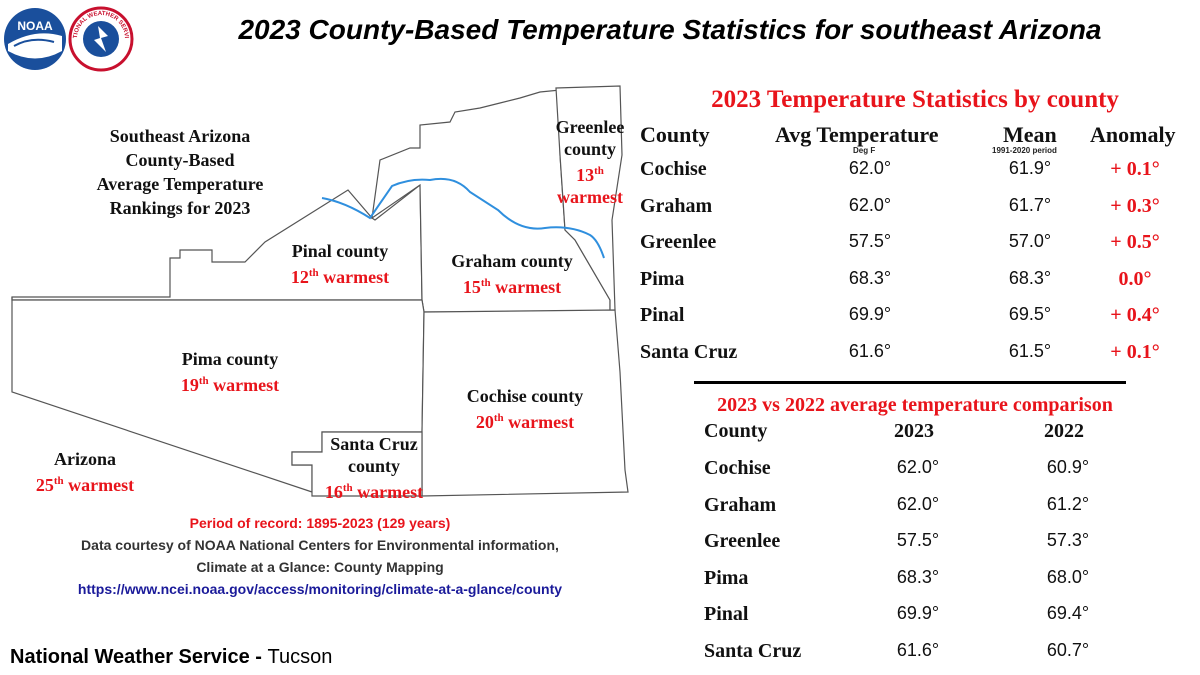  I want to click on stats-header-county: County, so click(675, 134).